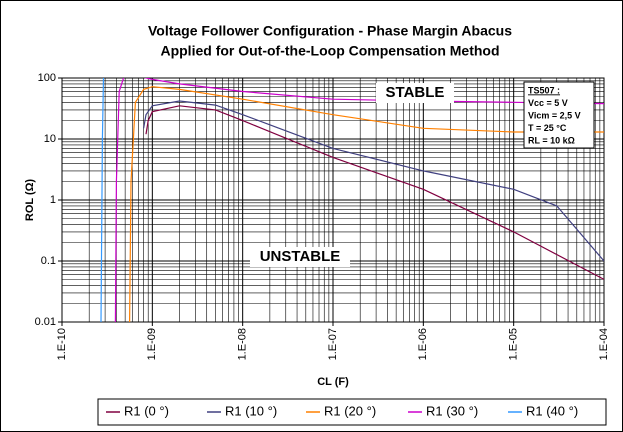 The width and height of the screenshot is (623, 432). I want to click on legend-label: R1 (40 °), so click(552, 410).